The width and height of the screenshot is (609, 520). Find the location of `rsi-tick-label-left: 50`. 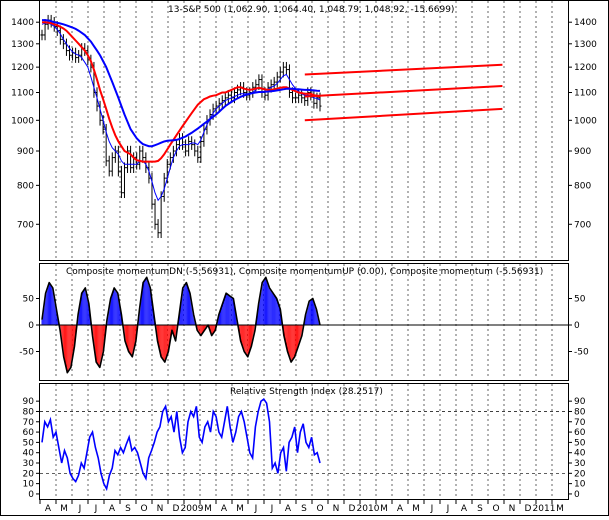

rsi-tick-label-left: 50 is located at coordinates (29, 443).